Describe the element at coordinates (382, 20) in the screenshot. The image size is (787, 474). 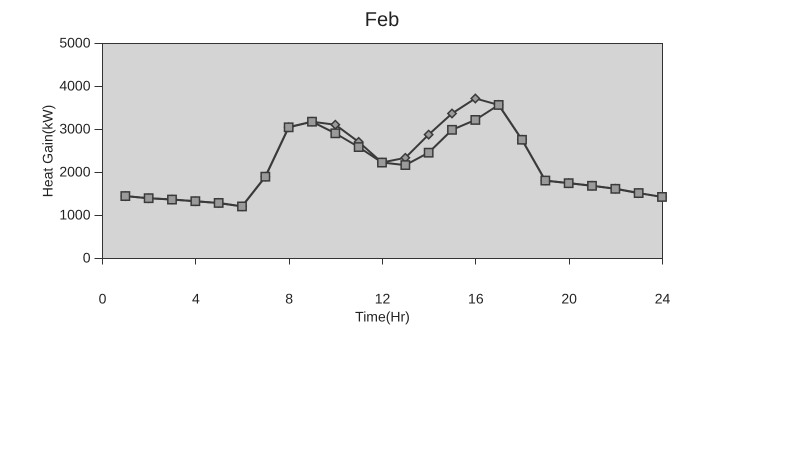
I see `chart-title: Feb` at that location.